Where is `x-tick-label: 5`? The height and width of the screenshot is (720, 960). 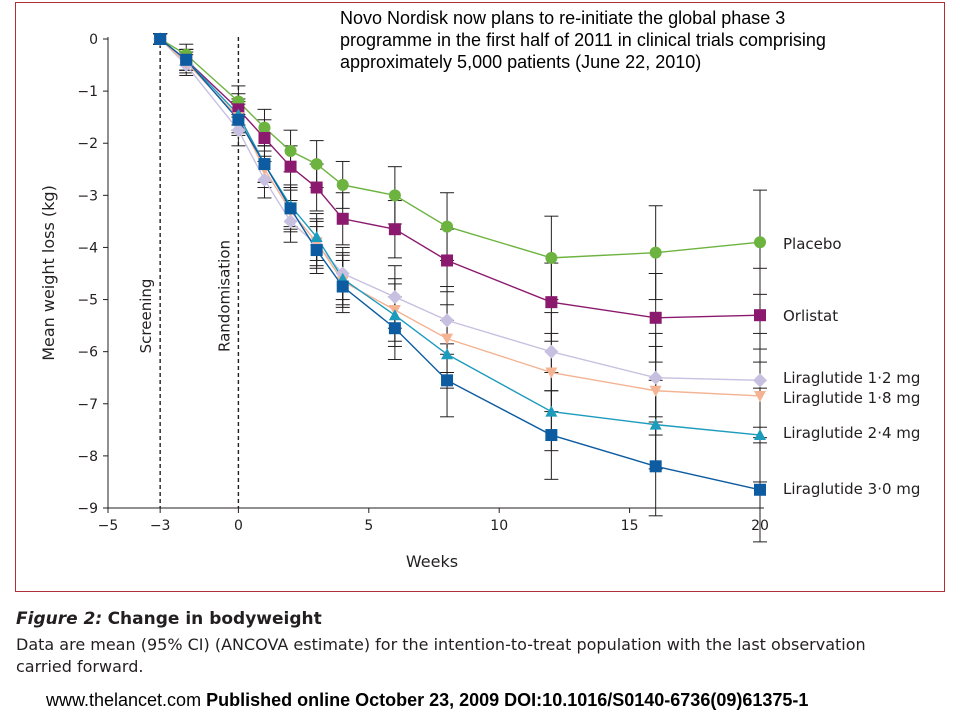
x-tick-label: 5 is located at coordinates (368, 526).